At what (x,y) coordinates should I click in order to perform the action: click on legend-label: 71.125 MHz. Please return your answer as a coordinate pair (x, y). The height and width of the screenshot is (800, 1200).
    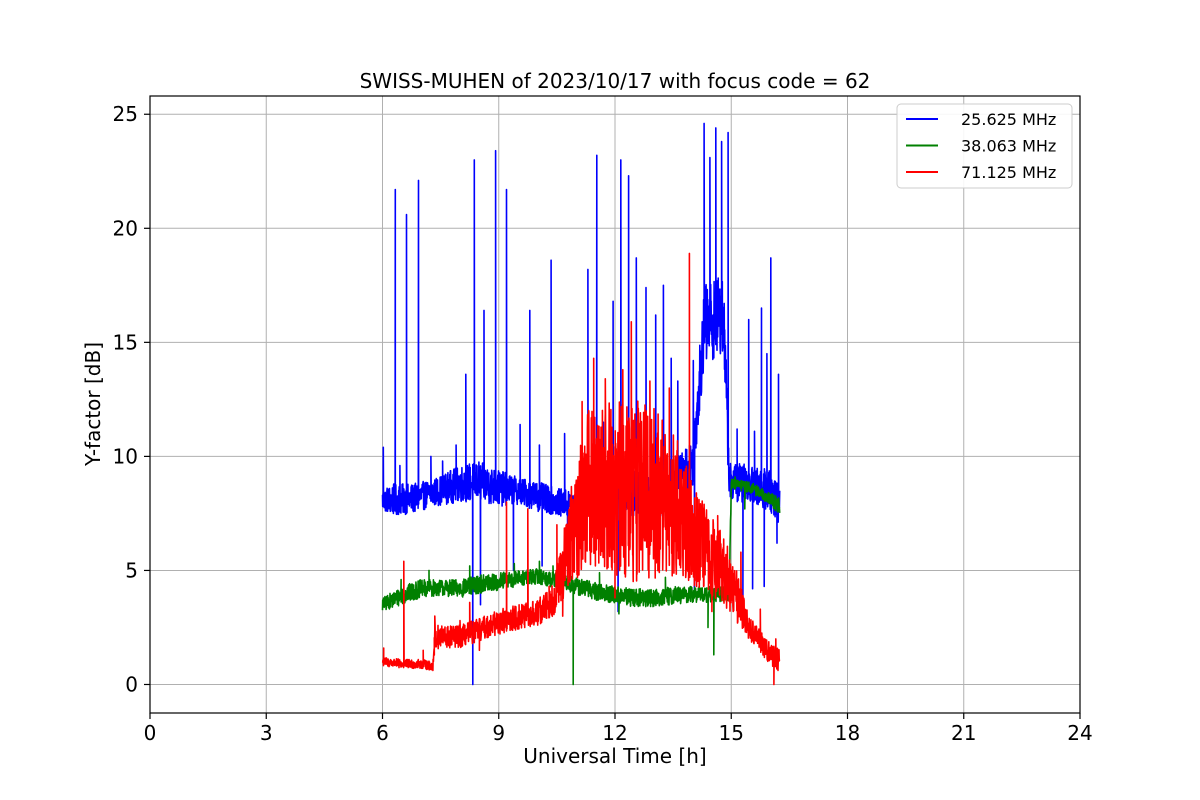
    Looking at the image, I should click on (1008, 172).